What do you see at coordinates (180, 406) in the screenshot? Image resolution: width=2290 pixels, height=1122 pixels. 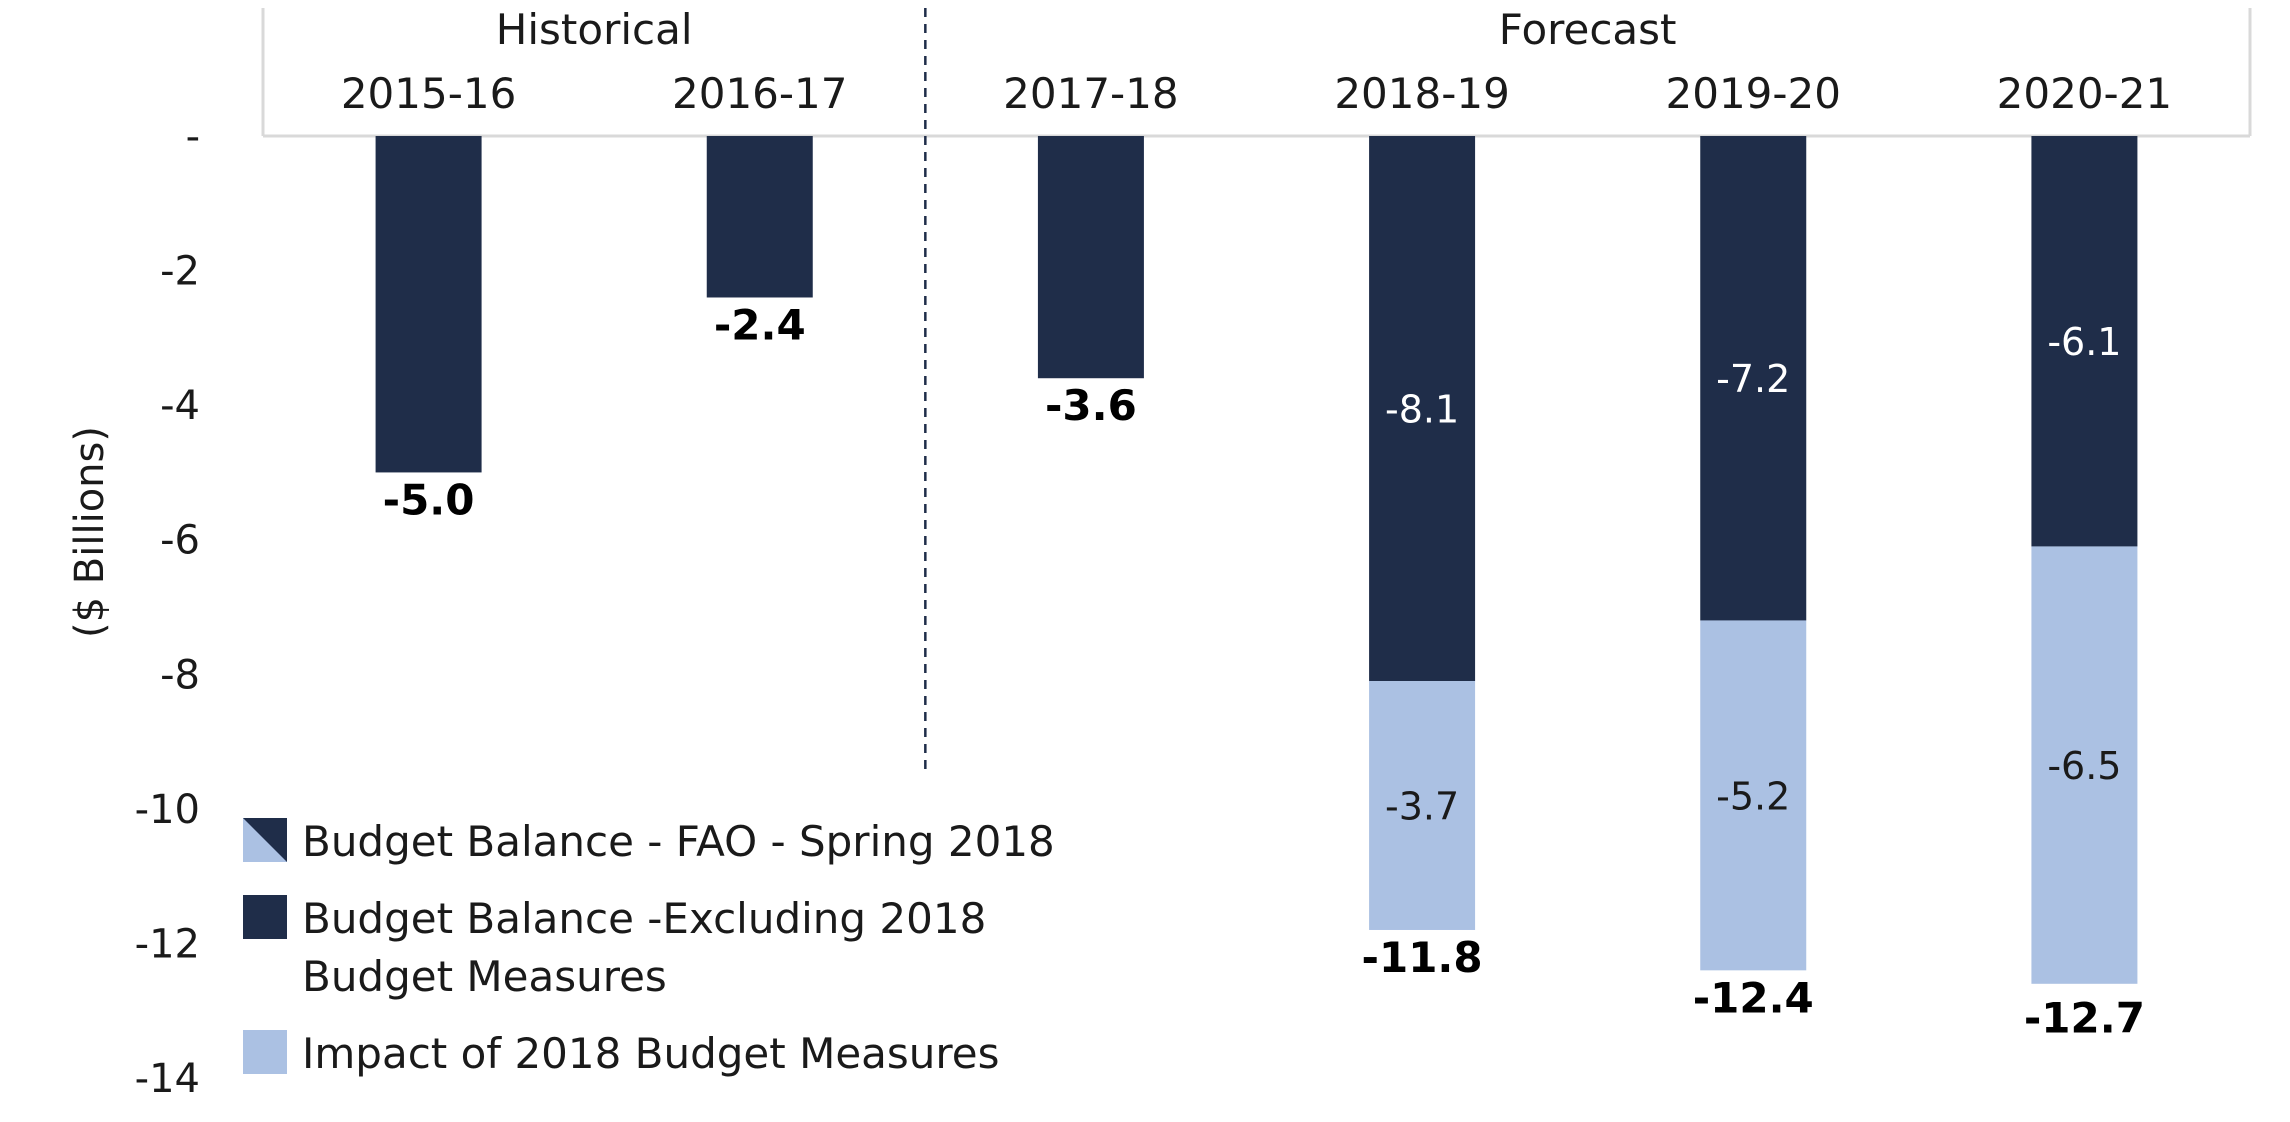 I see `y-tick-label: -4` at bounding box center [180, 406].